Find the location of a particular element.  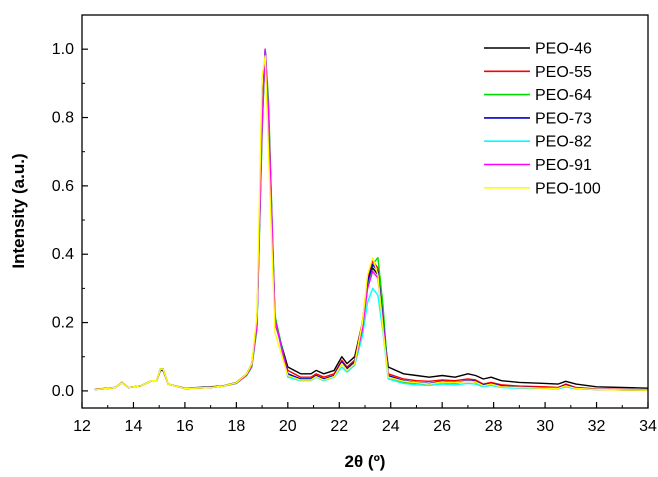

x-tick-label: 16 is located at coordinates (185, 426).